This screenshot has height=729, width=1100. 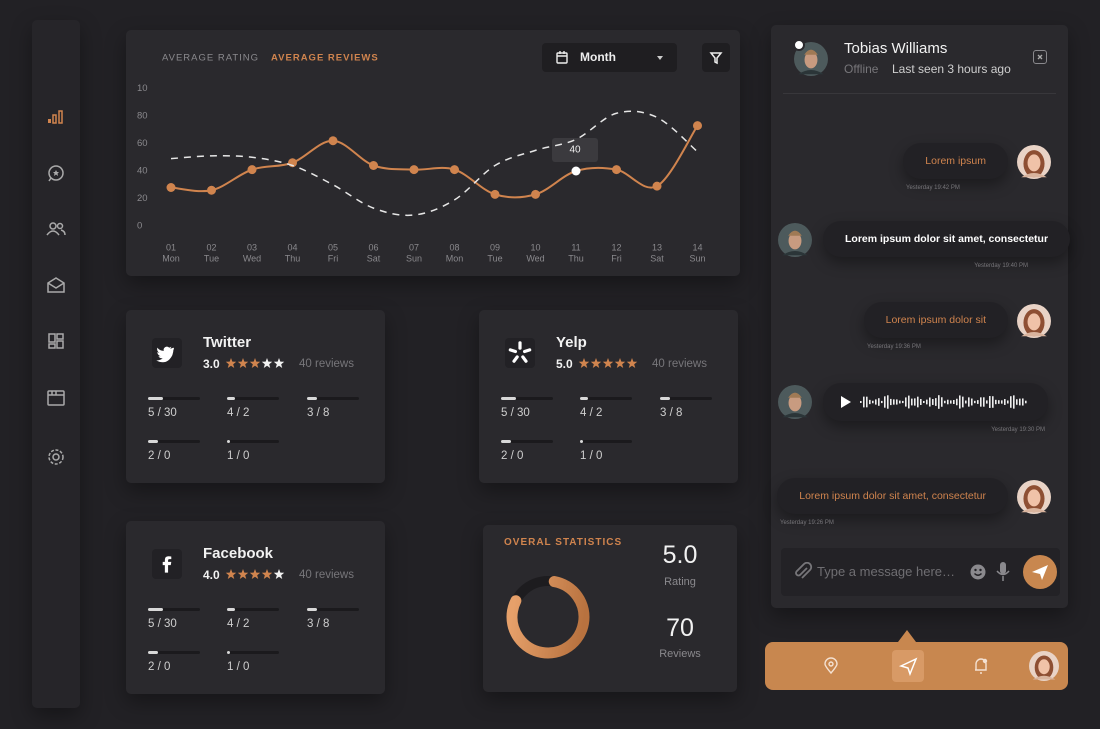 I want to click on series-line, so click(x=434, y=163).